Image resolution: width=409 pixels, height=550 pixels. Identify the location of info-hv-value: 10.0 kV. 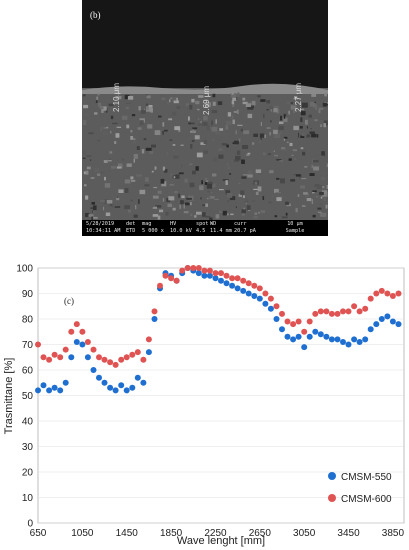
(181, 231).